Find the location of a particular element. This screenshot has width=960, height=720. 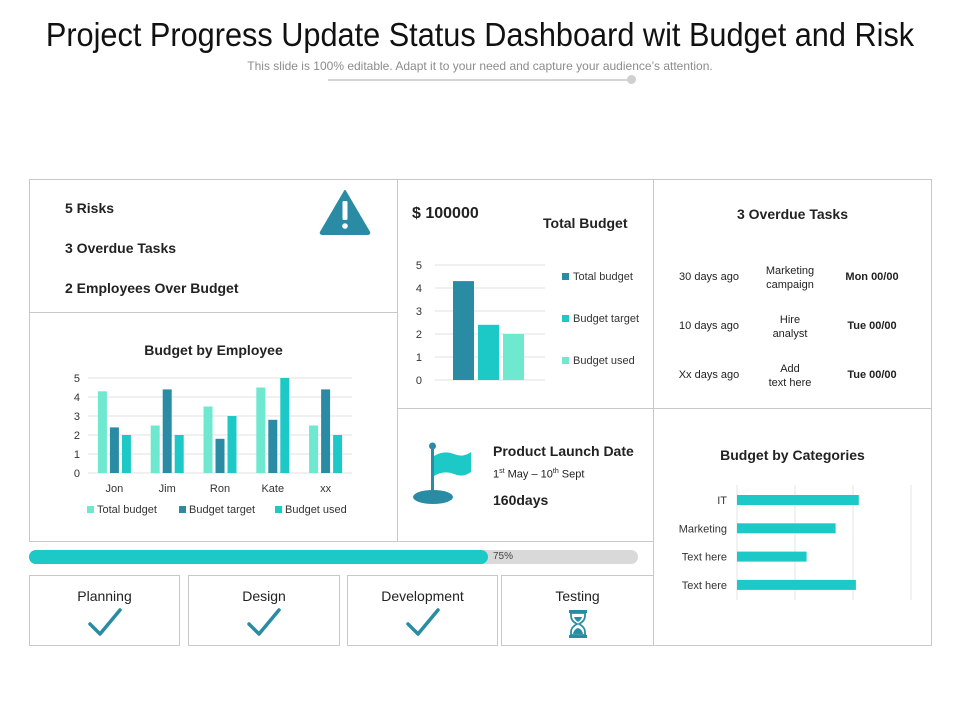

overdue-count: 3 Overdue Tasks is located at coordinates (121, 248).